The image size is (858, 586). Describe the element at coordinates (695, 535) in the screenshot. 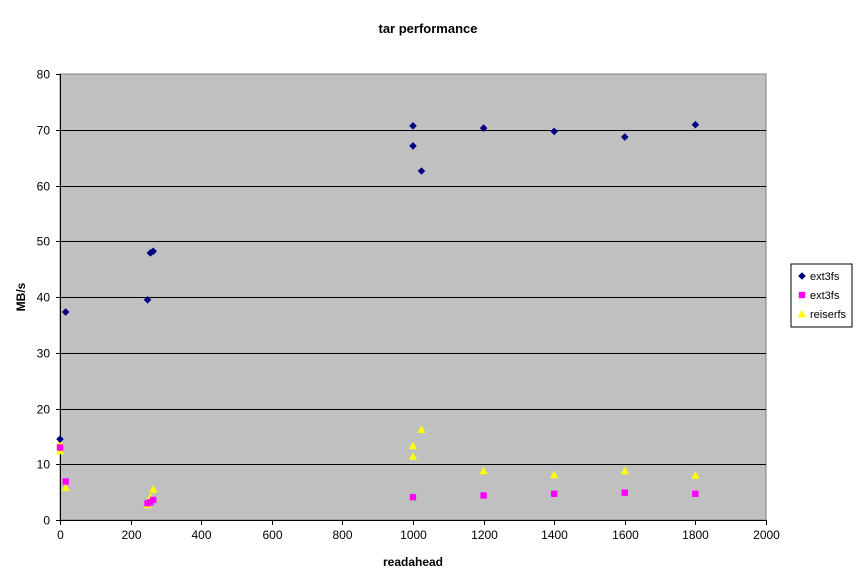

I see `x-tick-label: 1800` at that location.